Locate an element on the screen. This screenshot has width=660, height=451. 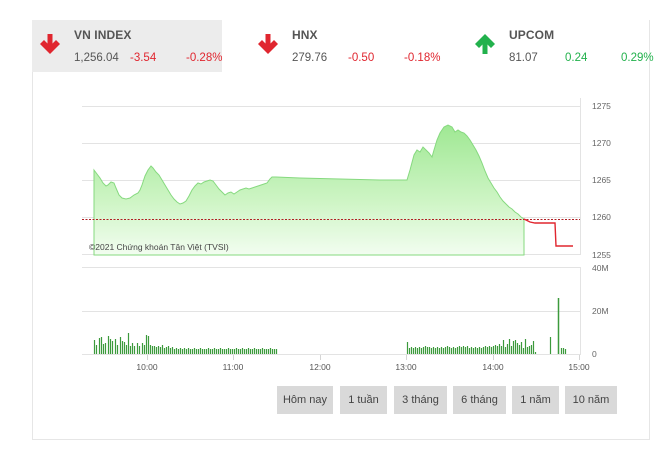
svg-text: 11:00 is located at coordinates (233, 367).